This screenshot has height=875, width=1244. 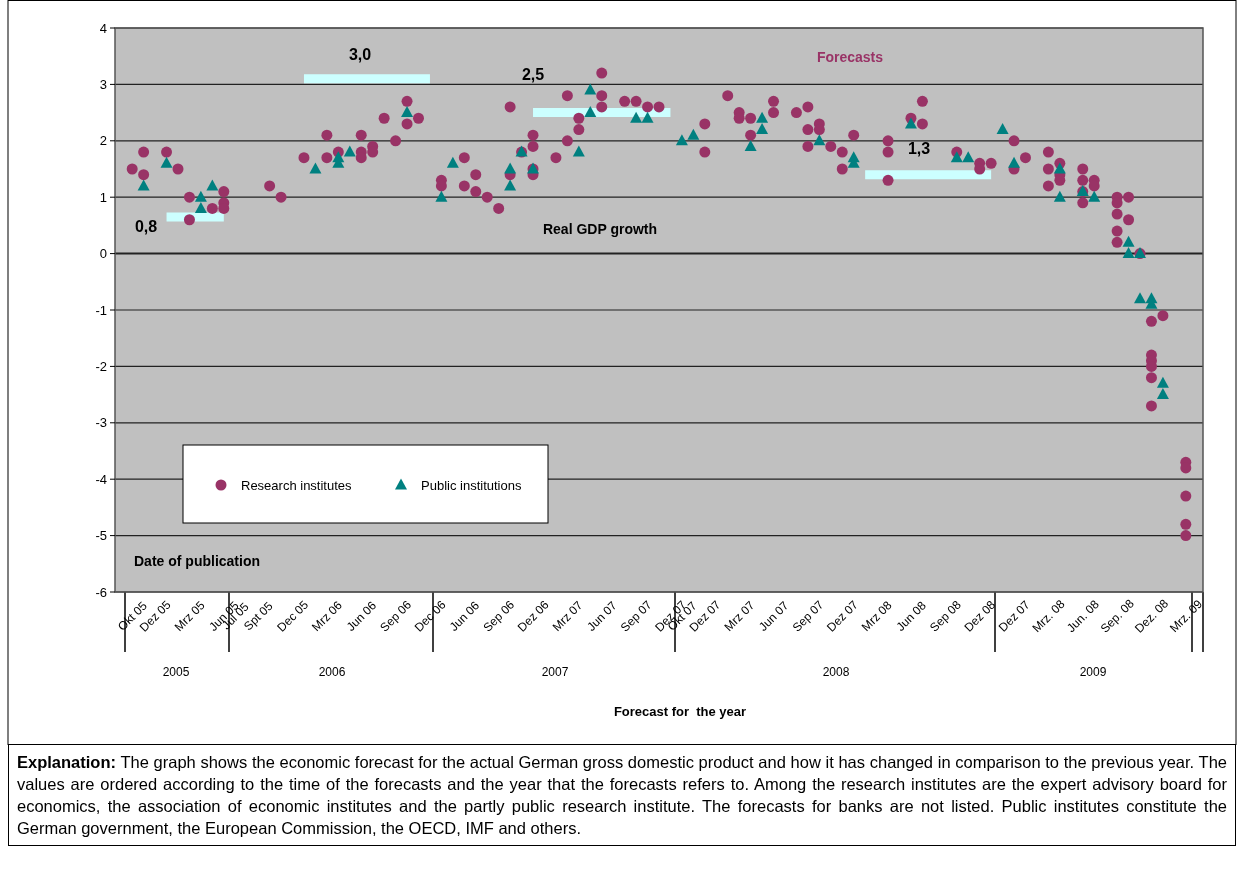 I want to click on annotation: Date of publication, so click(x=197, y=561).